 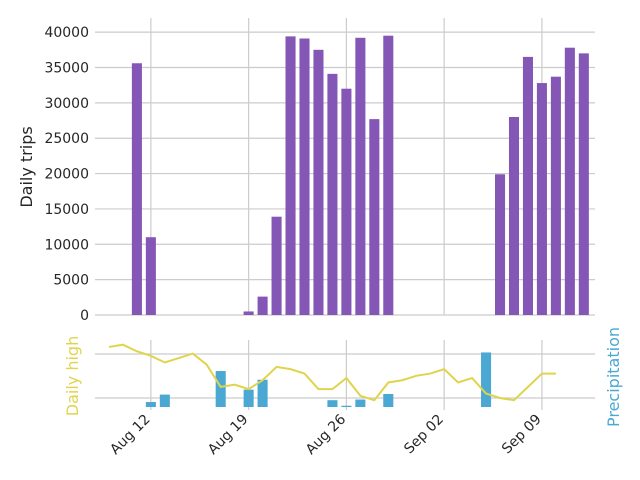 I want to click on trips-y-tick-label: 25000, so click(x=66, y=139).